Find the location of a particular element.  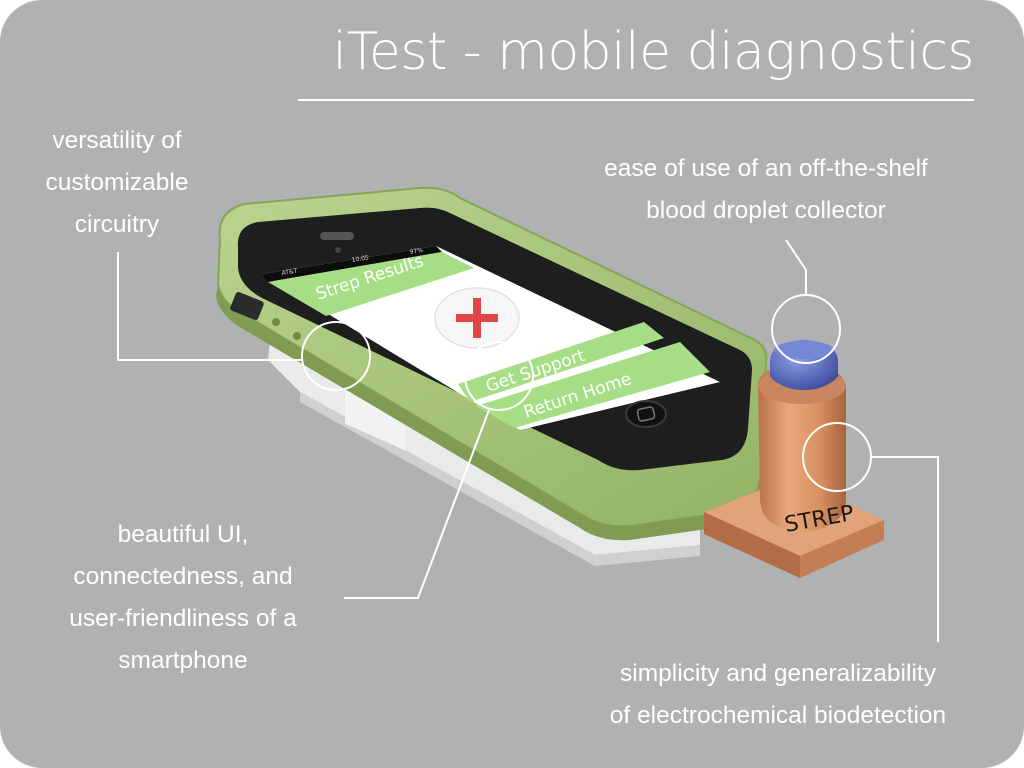

get-support-button-bg is located at coordinates (561, 362).